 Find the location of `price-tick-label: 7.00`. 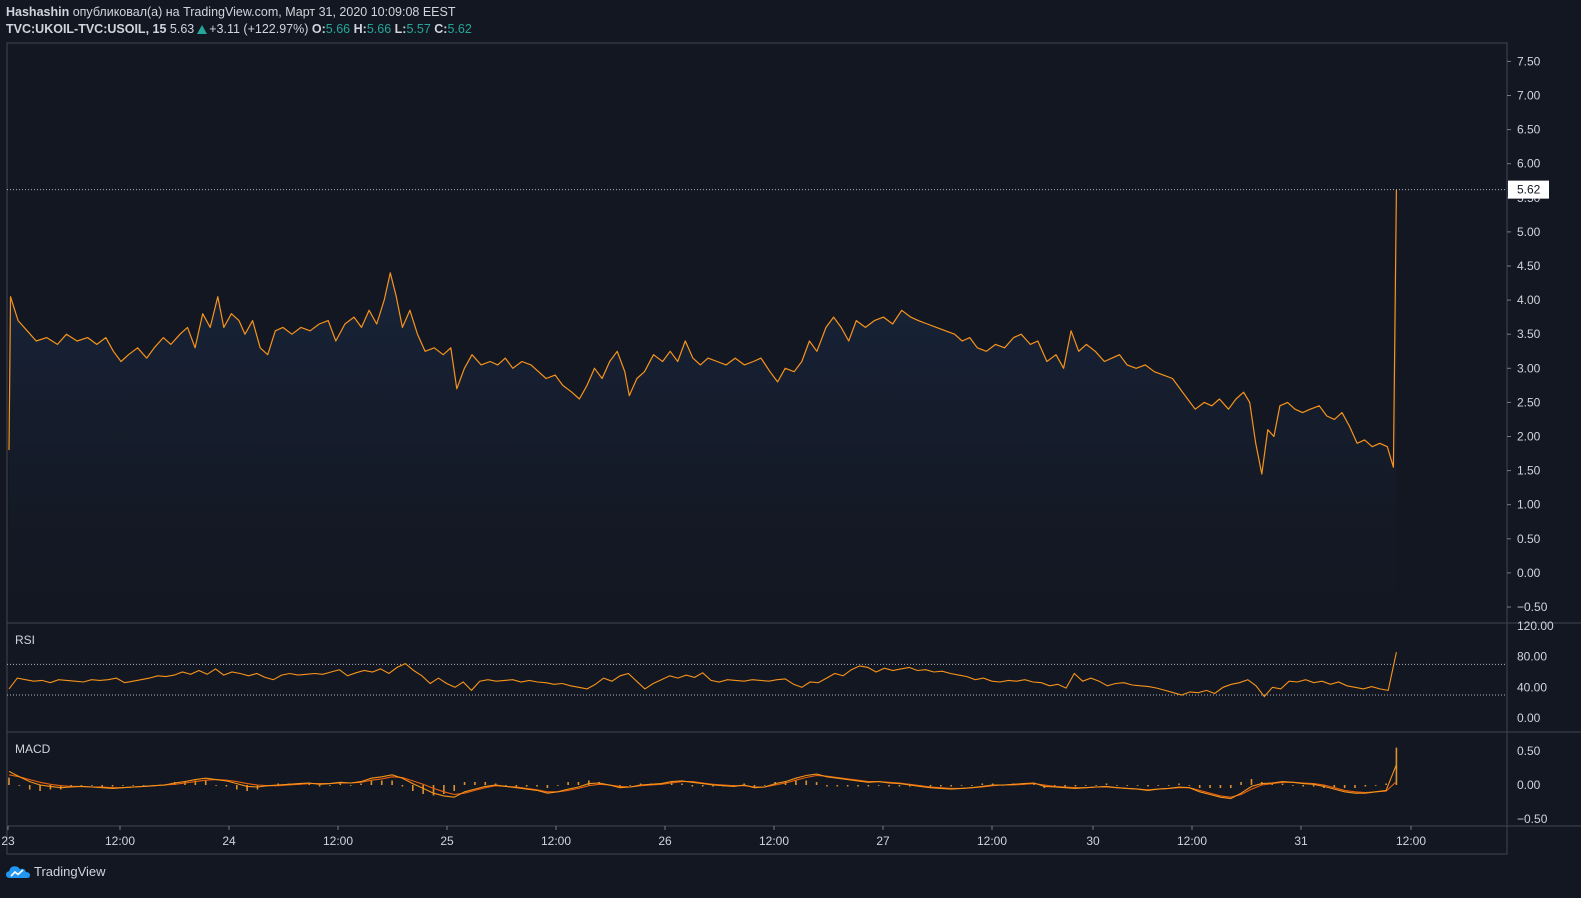

price-tick-label: 7.00 is located at coordinates (1529, 96).